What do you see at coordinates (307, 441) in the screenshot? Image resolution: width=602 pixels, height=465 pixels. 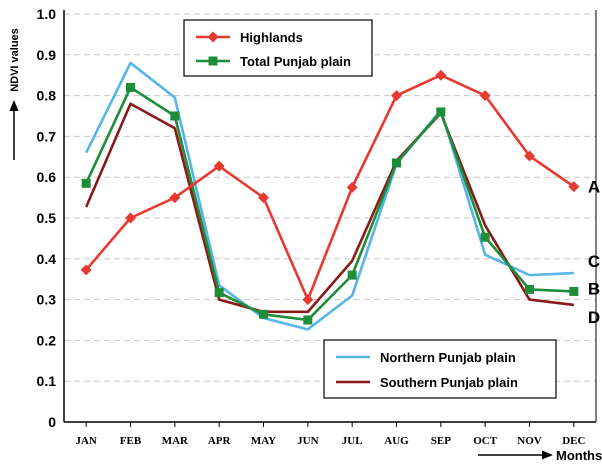 I see `x-tick-label: JUN` at bounding box center [307, 441].